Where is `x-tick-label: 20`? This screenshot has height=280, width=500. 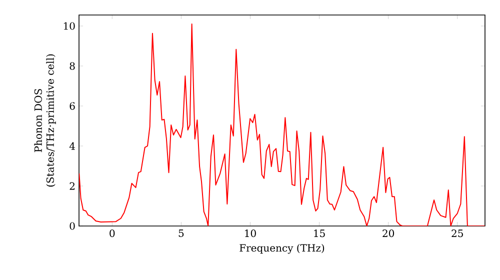
x-tick-label: 20 is located at coordinates (388, 234).